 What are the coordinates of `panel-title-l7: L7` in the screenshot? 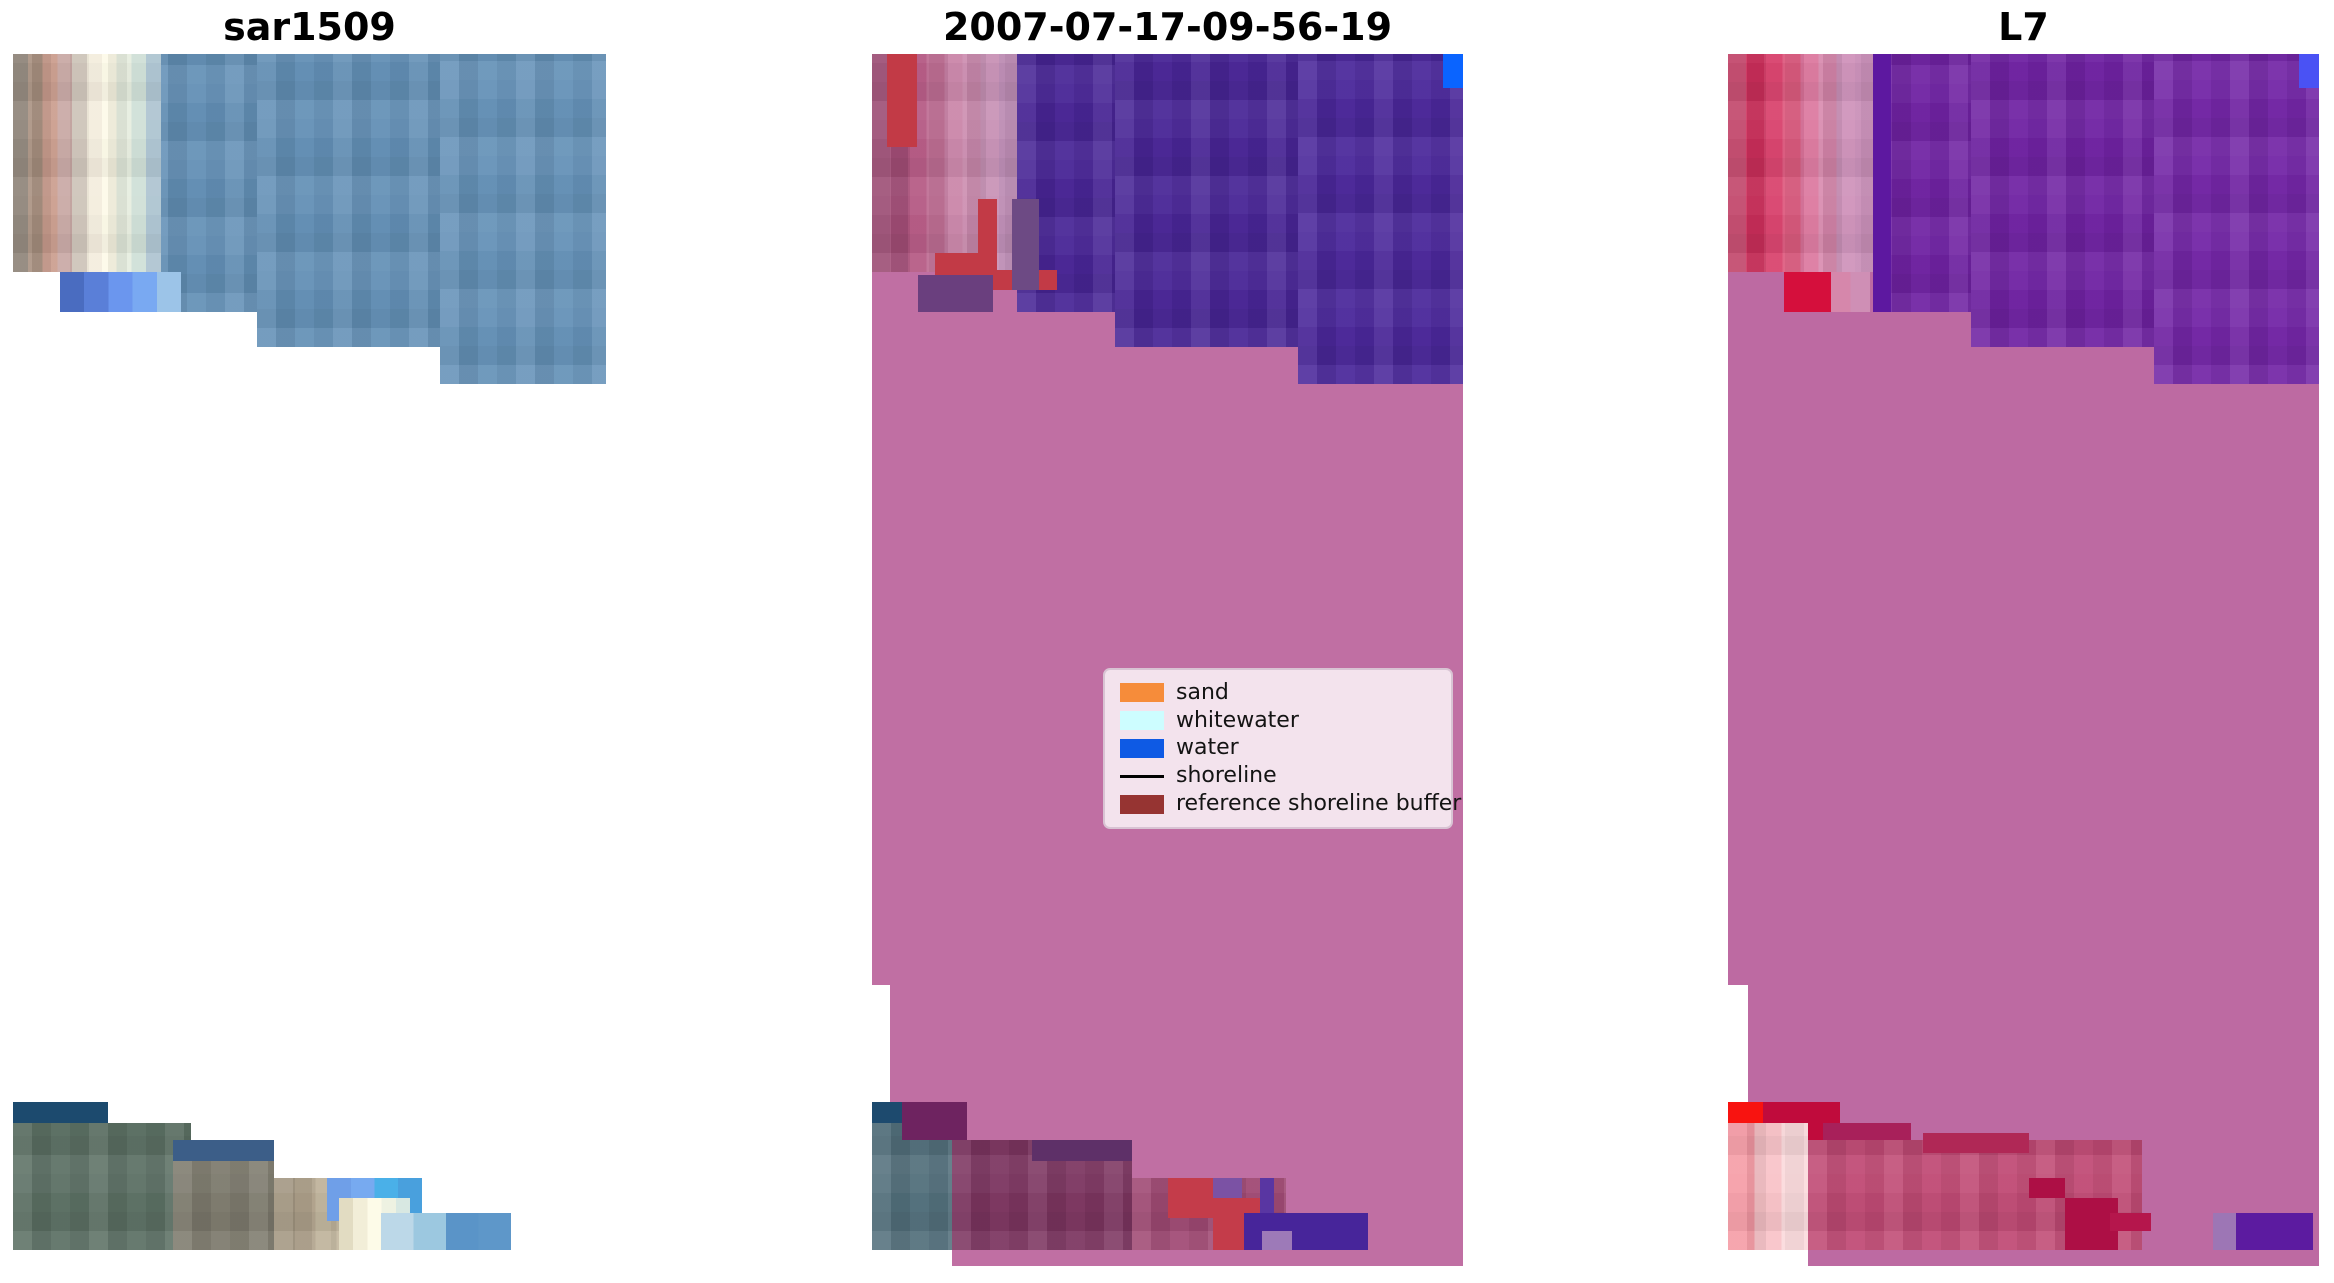 It's located at (2023, 27).